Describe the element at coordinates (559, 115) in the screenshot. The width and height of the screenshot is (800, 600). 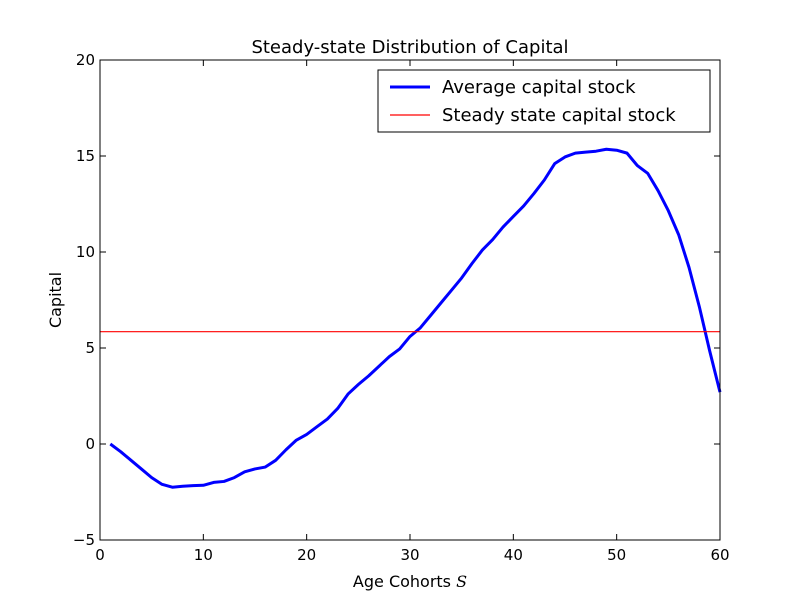
I see `legend-label-steady-state: Steady state capital stock` at that location.